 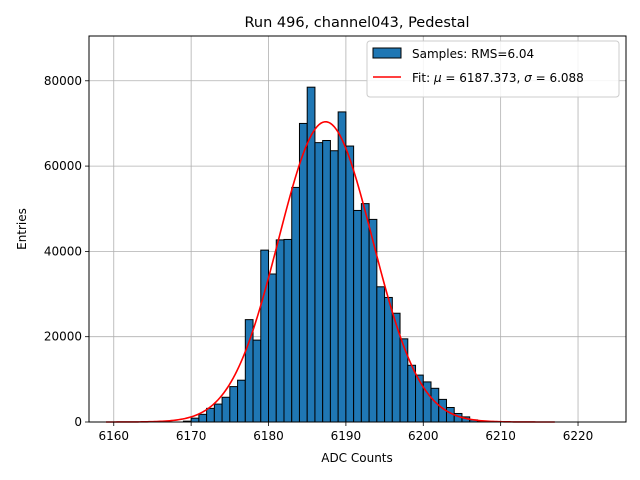 I want to click on x-tick-label: 6170, so click(x=191, y=436).